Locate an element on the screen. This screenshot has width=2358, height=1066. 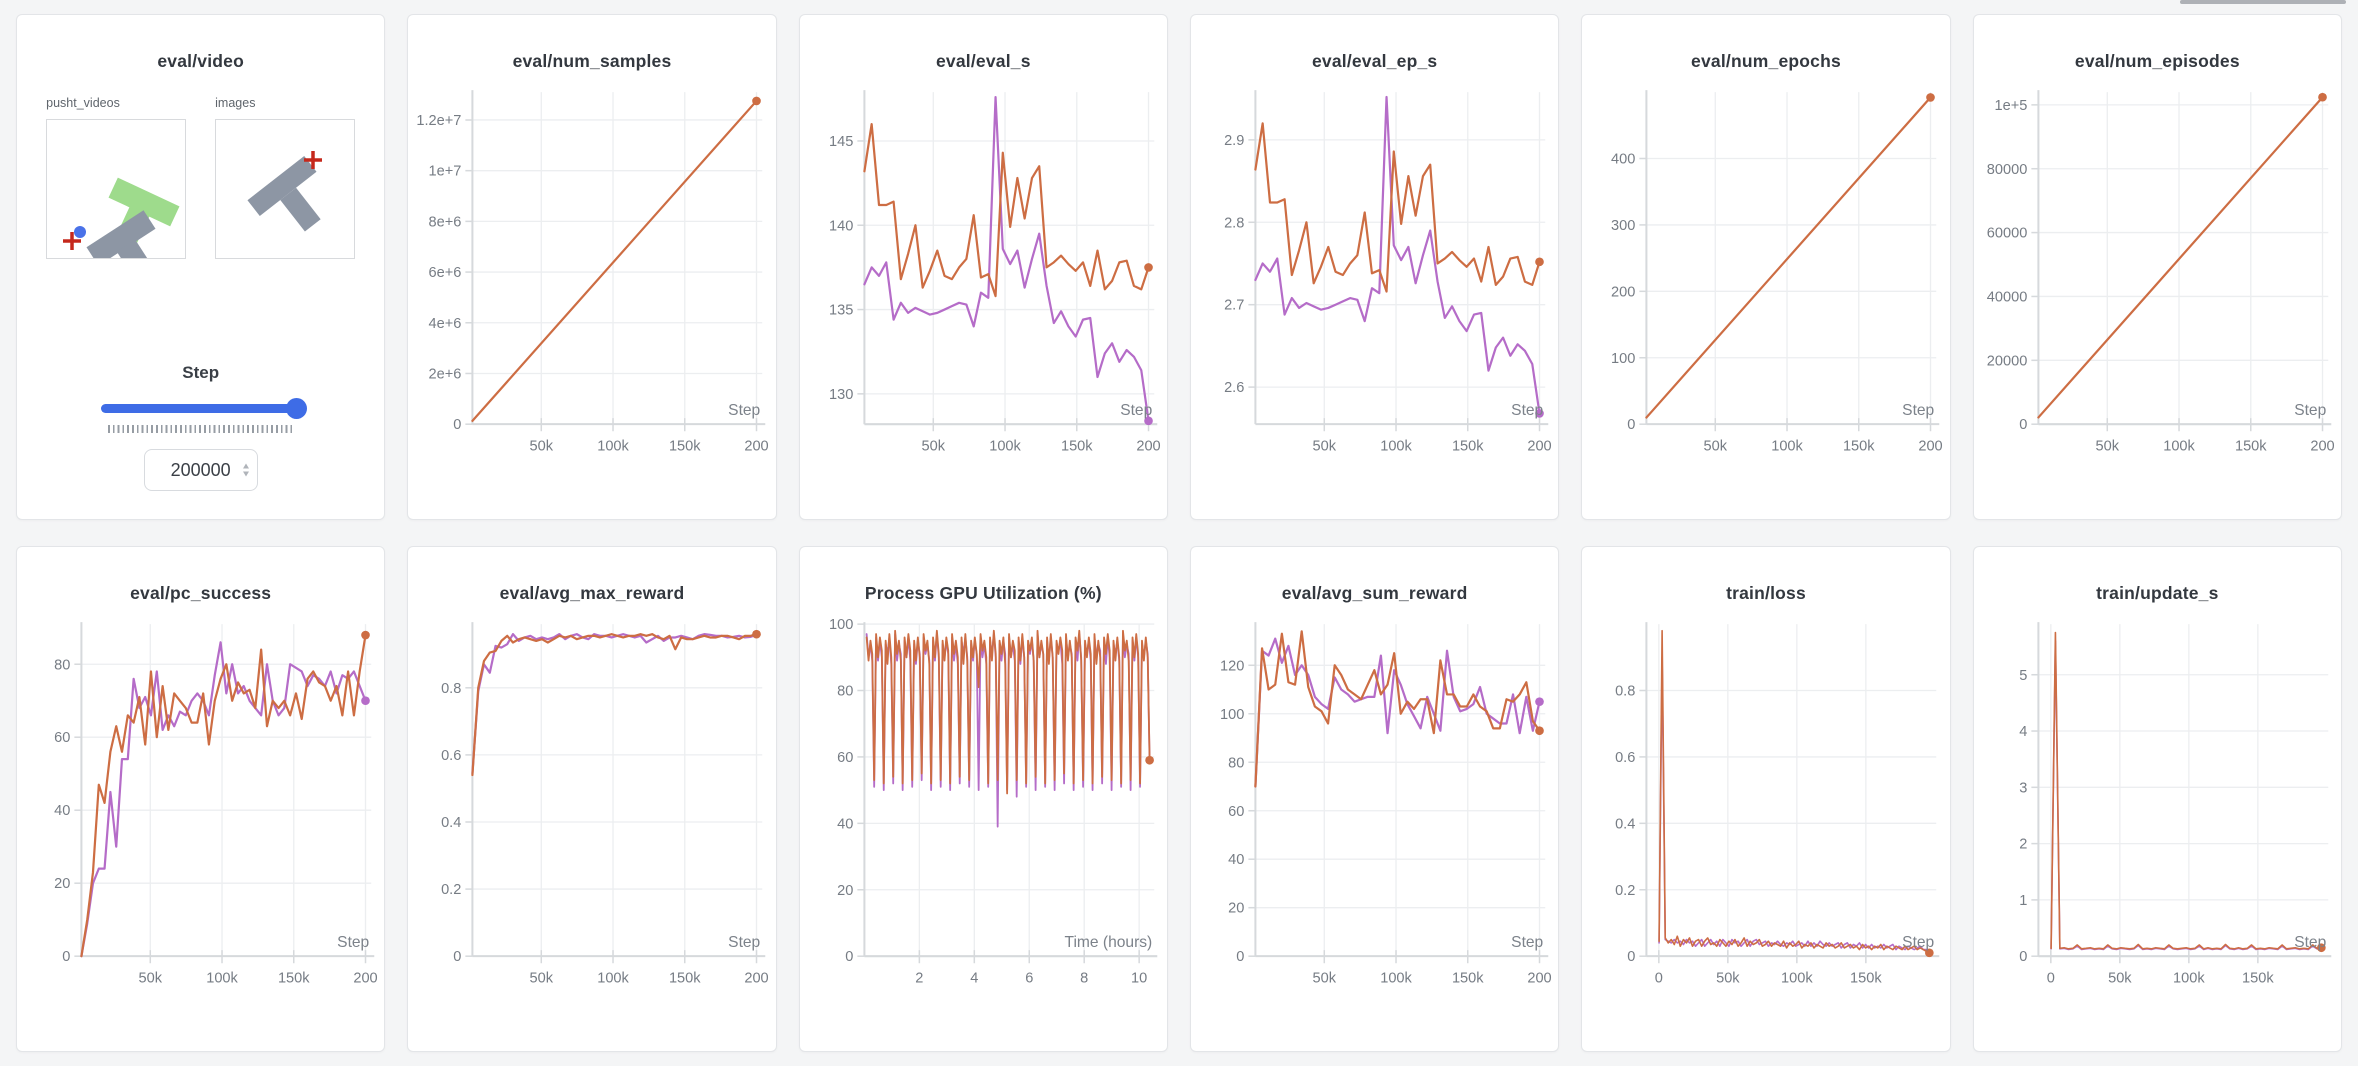
step-slider-label: Step is located at coordinates (201, 372).